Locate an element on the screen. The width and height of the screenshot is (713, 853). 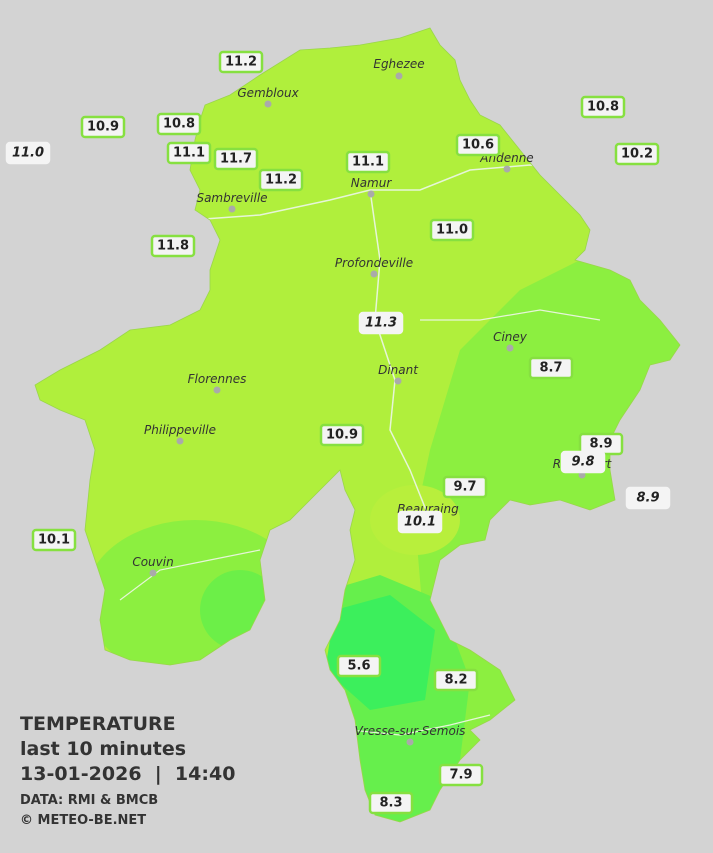
city-name: Profondeville is located at coordinates (374, 263).